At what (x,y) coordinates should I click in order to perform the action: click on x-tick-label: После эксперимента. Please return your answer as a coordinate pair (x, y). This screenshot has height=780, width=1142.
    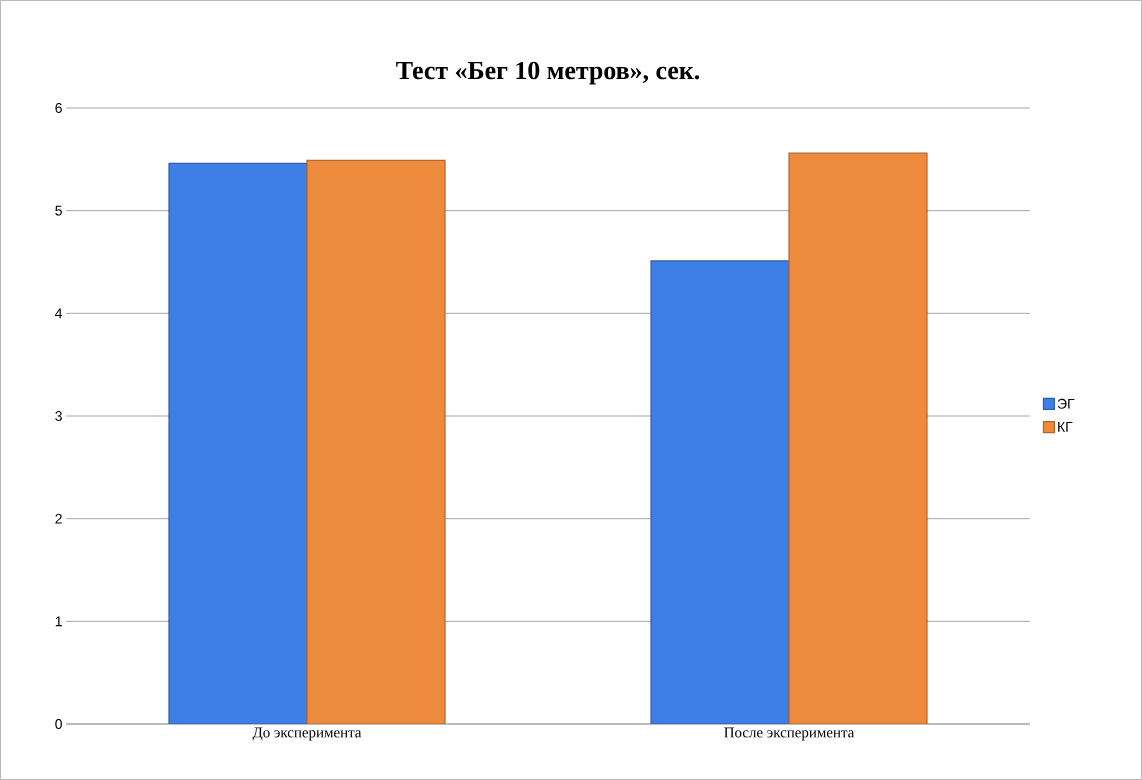
    Looking at the image, I should click on (789, 734).